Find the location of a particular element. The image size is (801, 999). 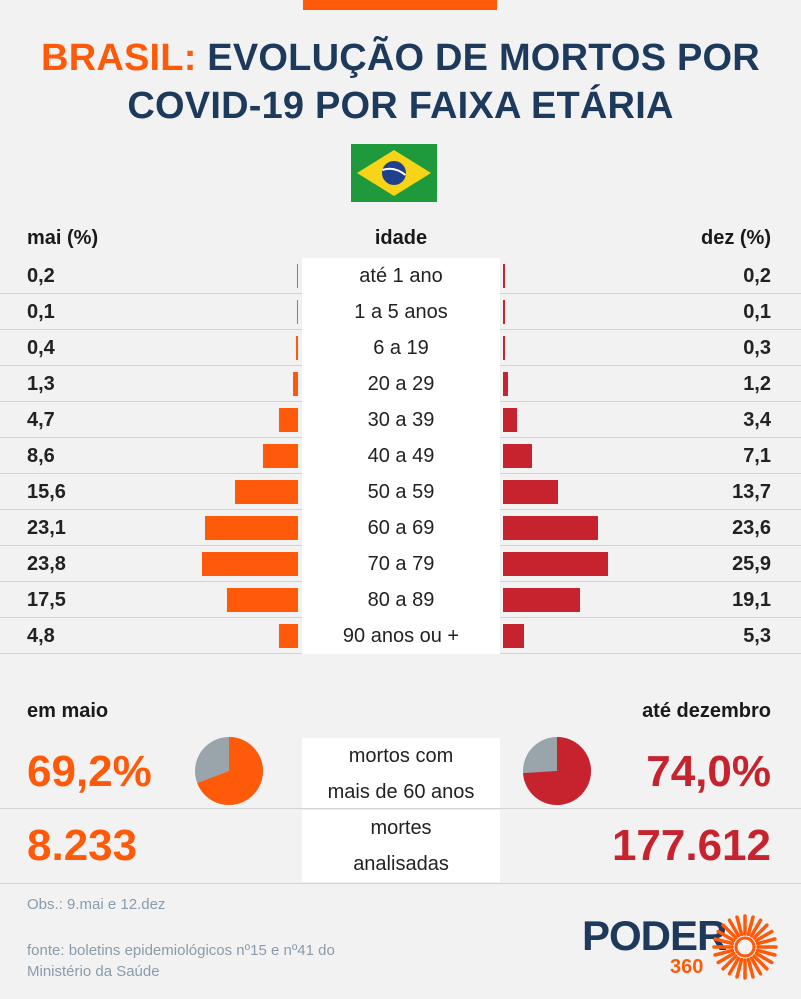

deaths-label-line1: mortes is located at coordinates (401, 828).